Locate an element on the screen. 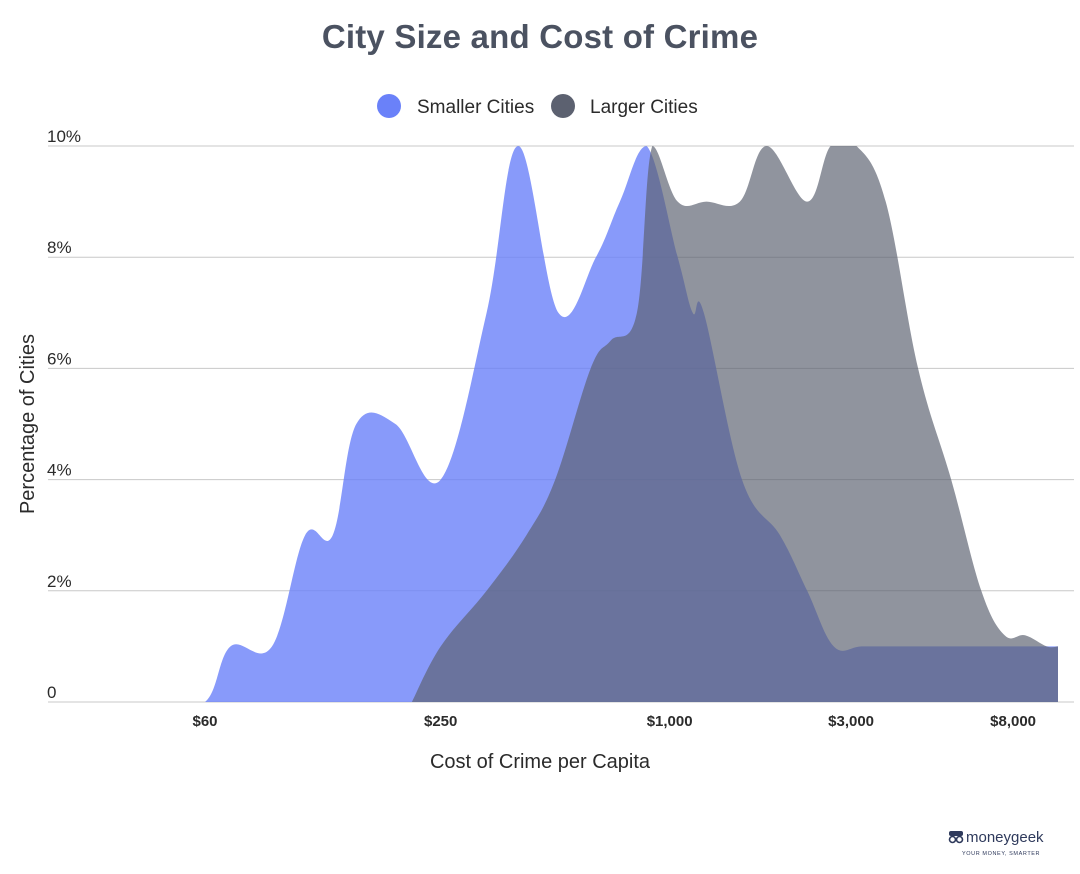 Image resolution: width=1080 pixels, height=874 pixels. moneygeek-logo: moneygeek YOUR MONEY, SMARTER is located at coordinates (1001, 844).